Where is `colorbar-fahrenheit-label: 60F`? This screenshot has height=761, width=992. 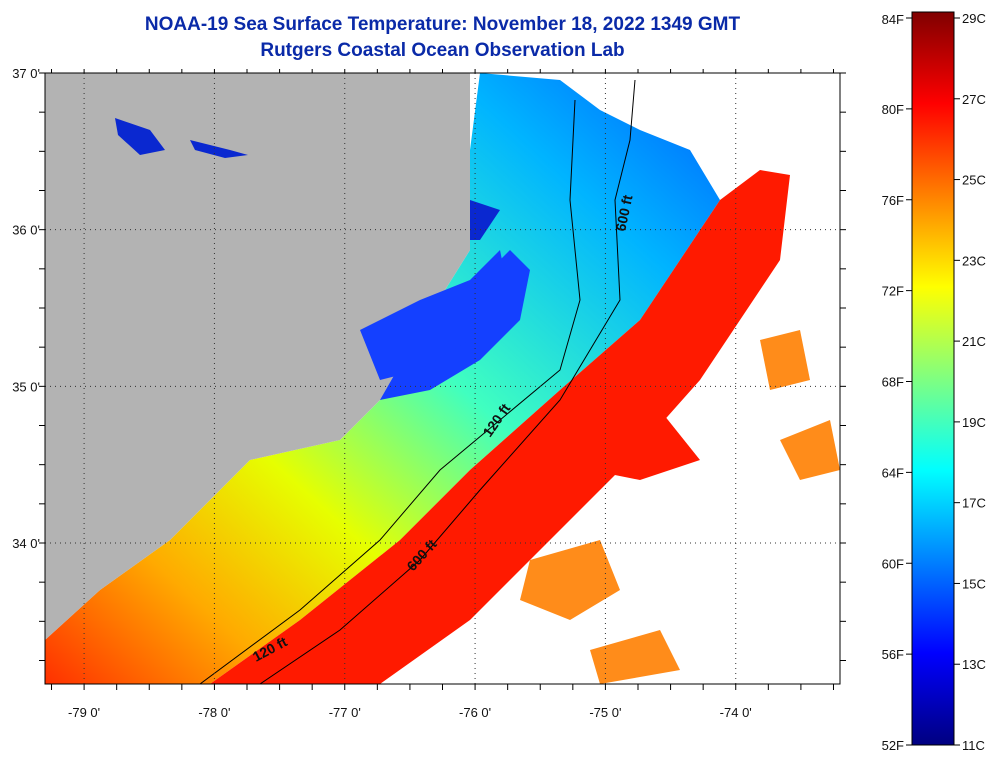 colorbar-fahrenheit-label: 60F is located at coordinates (893, 563).